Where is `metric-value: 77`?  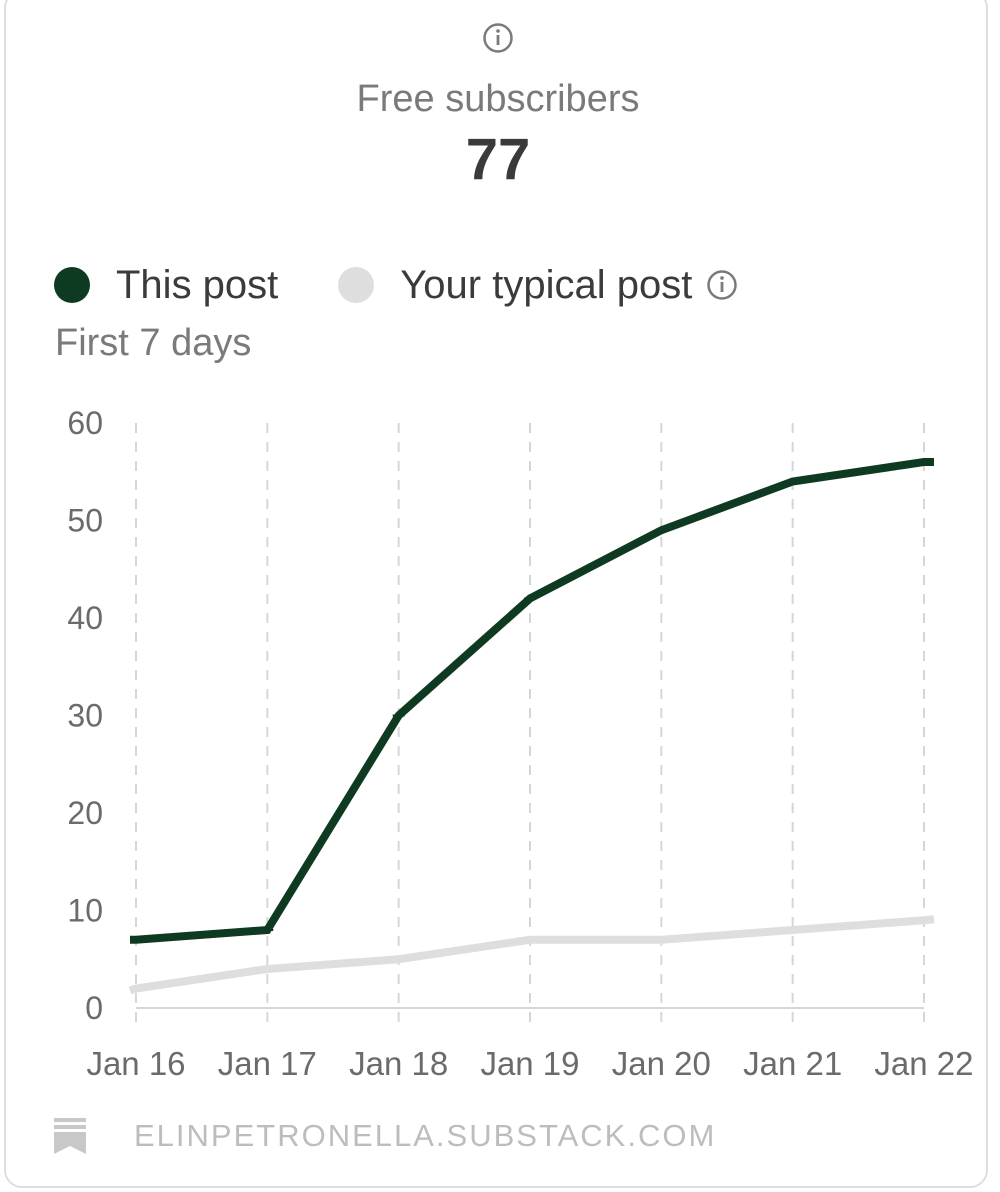 metric-value: 77 is located at coordinates (498, 159).